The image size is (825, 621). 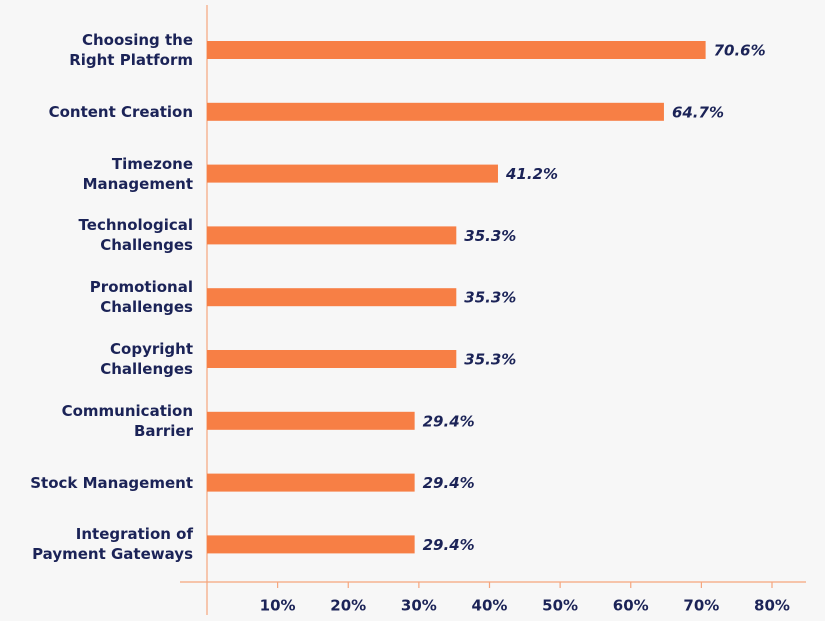 What do you see at coordinates (131, 50) in the screenshot?
I see `category-label: Choosing the Right Platform` at bounding box center [131, 50].